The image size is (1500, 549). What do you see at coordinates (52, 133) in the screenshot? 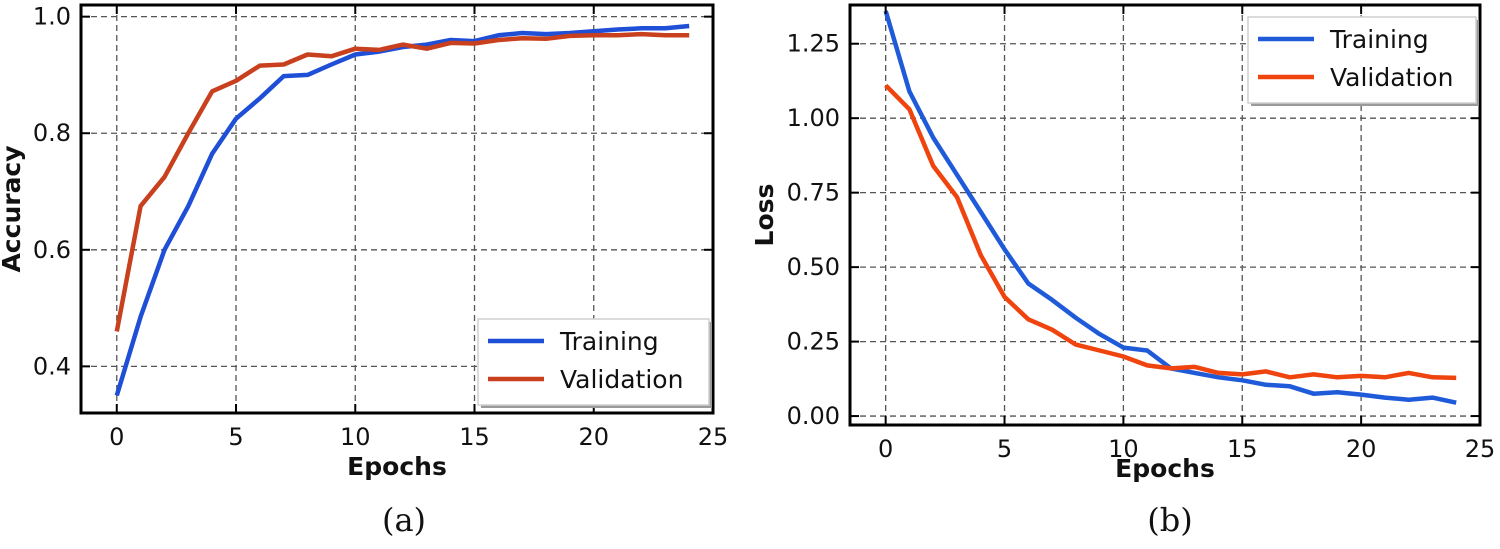
I see `y-tick-label: 0.8` at bounding box center [52, 133].